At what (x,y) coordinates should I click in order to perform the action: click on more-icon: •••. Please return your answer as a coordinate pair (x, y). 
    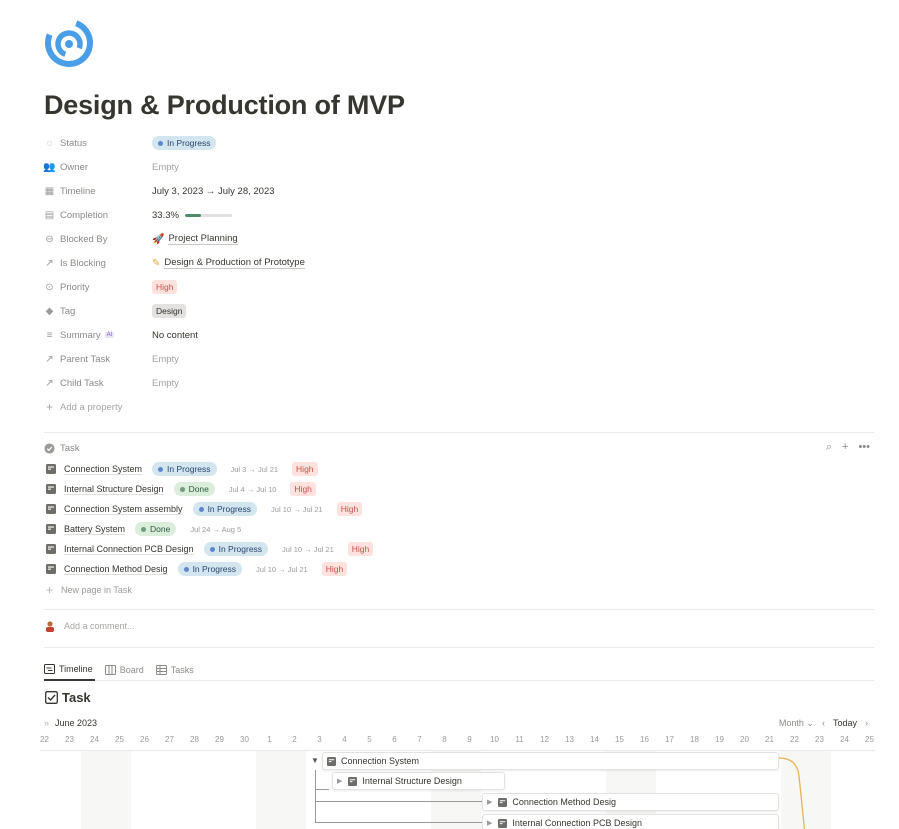
    Looking at the image, I should click on (864, 447).